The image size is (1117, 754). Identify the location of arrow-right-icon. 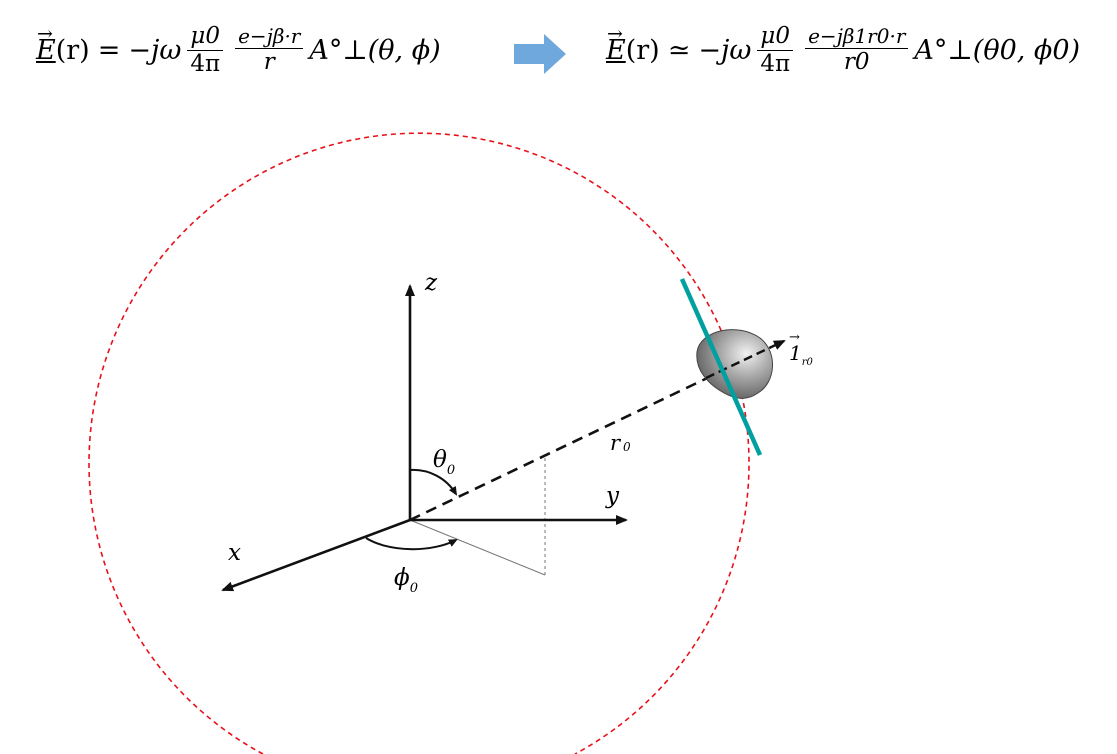
(540, 54).